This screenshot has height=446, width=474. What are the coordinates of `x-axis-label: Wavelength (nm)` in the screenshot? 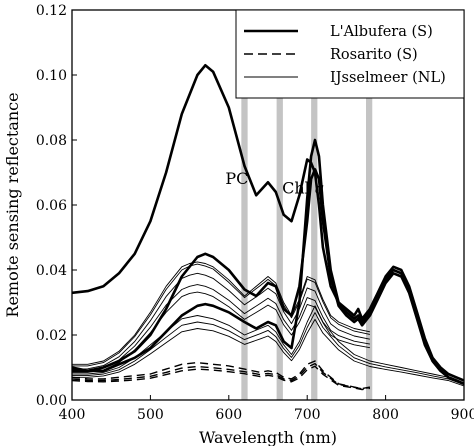 It's located at (268, 437).